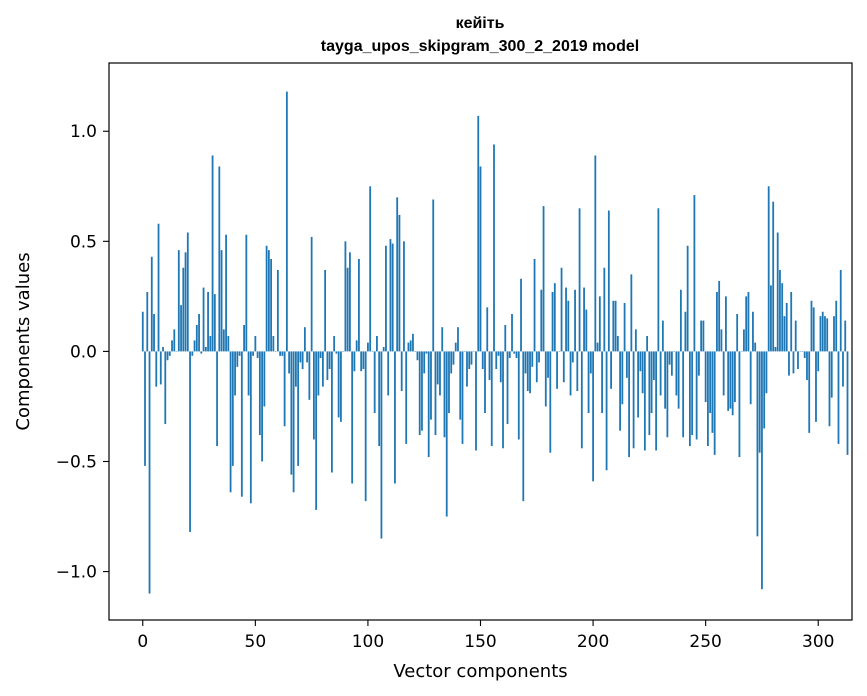 This screenshot has width=867, height=696. Describe the element at coordinates (705, 642) in the screenshot. I see `x-tick-label: 250` at that location.